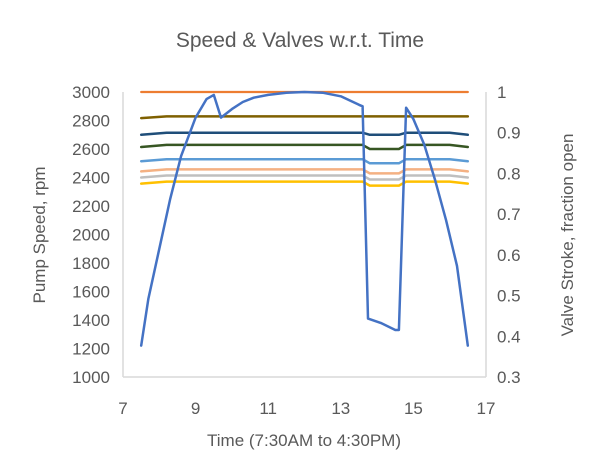 This screenshot has height=476, width=600. Describe the element at coordinates (509, 235) in the screenshot. I see `y2-tick-labels: 0.3 0.4 0.5 0.6 0.7 0.8 0.9 1` at that location.